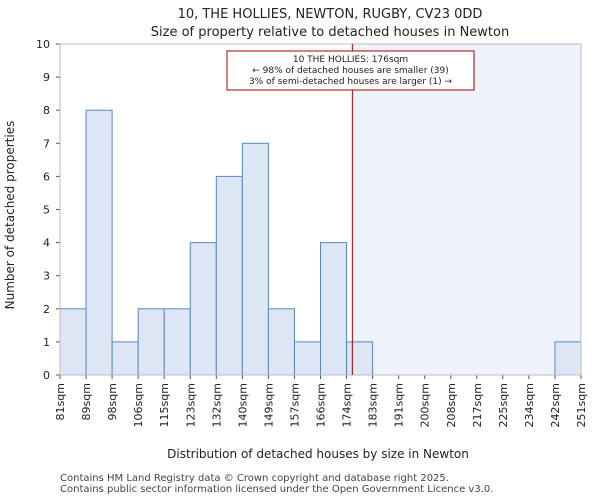 This screenshot has width=600, height=500. Describe the element at coordinates (216, 405) in the screenshot. I see `x-tick-label: 132sqm` at that location.